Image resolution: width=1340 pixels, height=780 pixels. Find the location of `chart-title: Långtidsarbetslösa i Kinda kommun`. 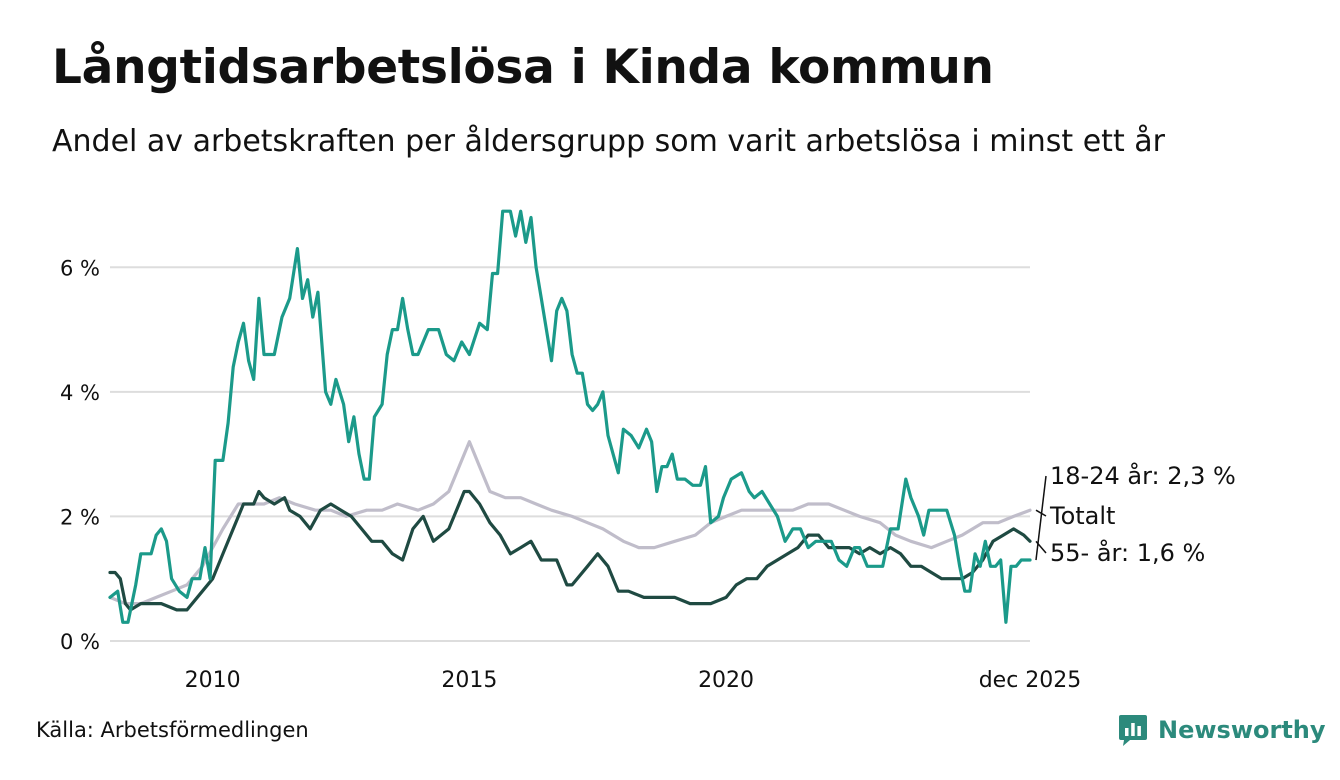

chart-title: Långtidsarbetslösa i Kinda kommun is located at coordinates (523, 67).